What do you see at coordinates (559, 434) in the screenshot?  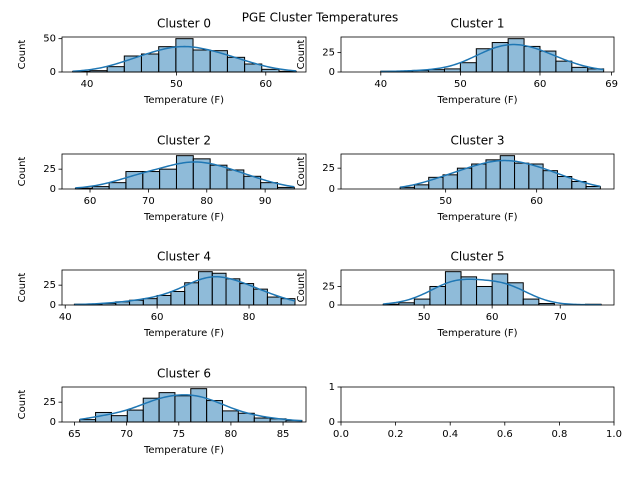 I see `x-tick-label: 0.8` at bounding box center [559, 434].